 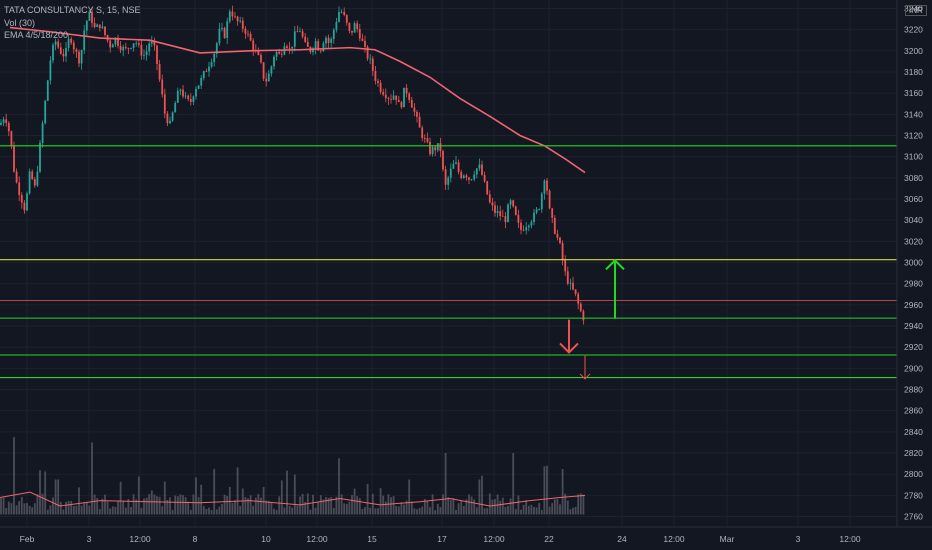 What do you see at coordinates (622, 539) in the screenshot?
I see `x-tick-label: 24` at bounding box center [622, 539].